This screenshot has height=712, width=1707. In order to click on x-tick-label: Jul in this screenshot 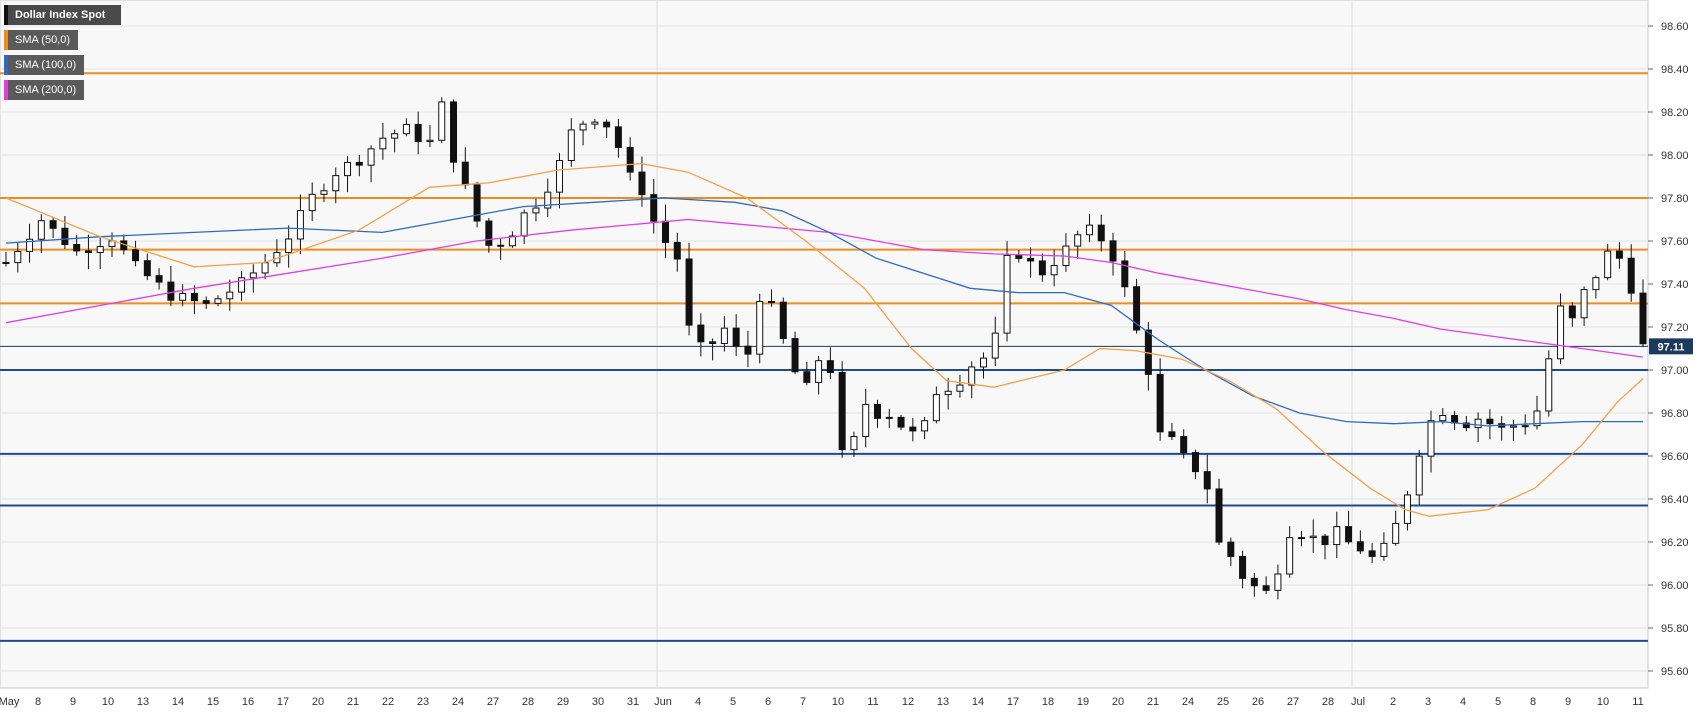, I will do `click(1358, 702)`.